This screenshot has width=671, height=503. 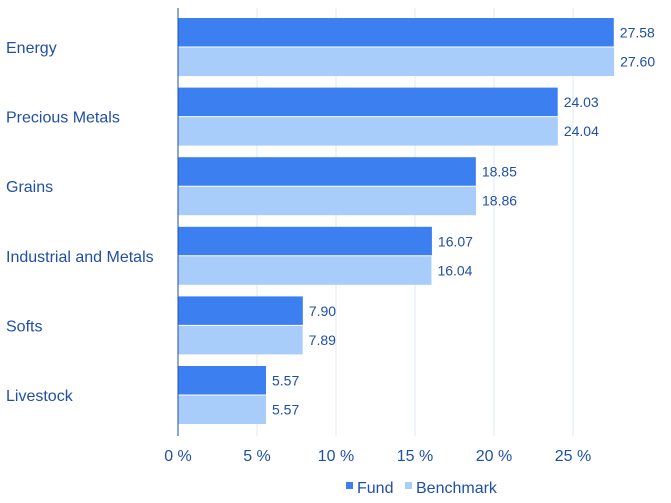 I want to click on x-tick-label: 25 %, so click(x=573, y=456).